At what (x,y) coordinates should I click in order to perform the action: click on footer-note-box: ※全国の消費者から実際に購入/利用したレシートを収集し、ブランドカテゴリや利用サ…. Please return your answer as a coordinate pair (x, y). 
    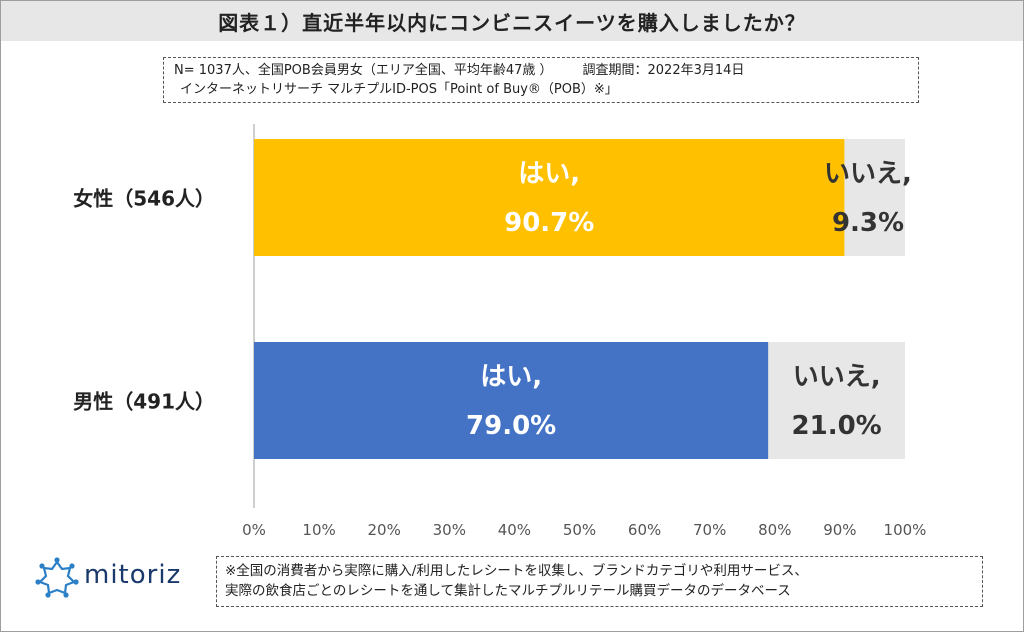
    Looking at the image, I should click on (599, 581).